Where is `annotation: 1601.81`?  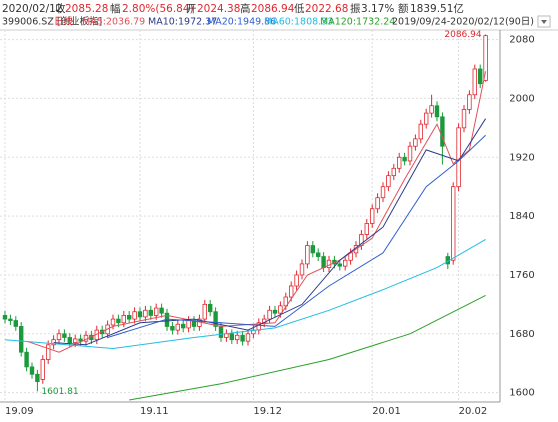 annotation: 1601.81 is located at coordinates (59, 392).